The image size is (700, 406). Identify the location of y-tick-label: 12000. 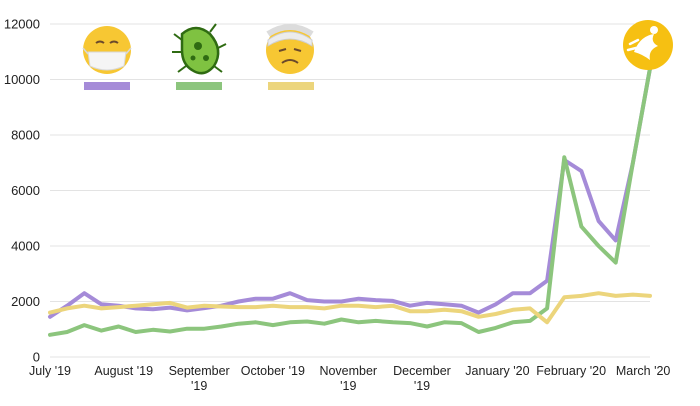
(22, 24).